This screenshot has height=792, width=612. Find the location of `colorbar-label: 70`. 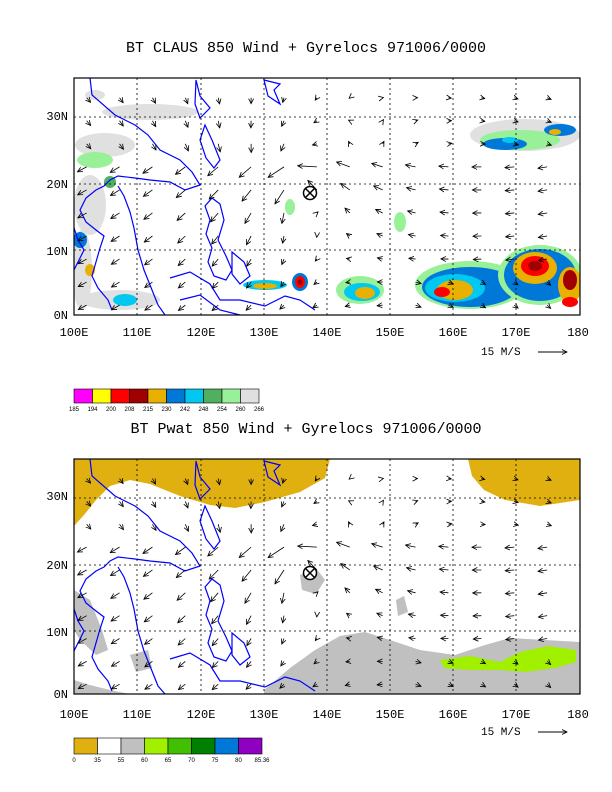

colorbar-label: 70 is located at coordinates (191, 761).